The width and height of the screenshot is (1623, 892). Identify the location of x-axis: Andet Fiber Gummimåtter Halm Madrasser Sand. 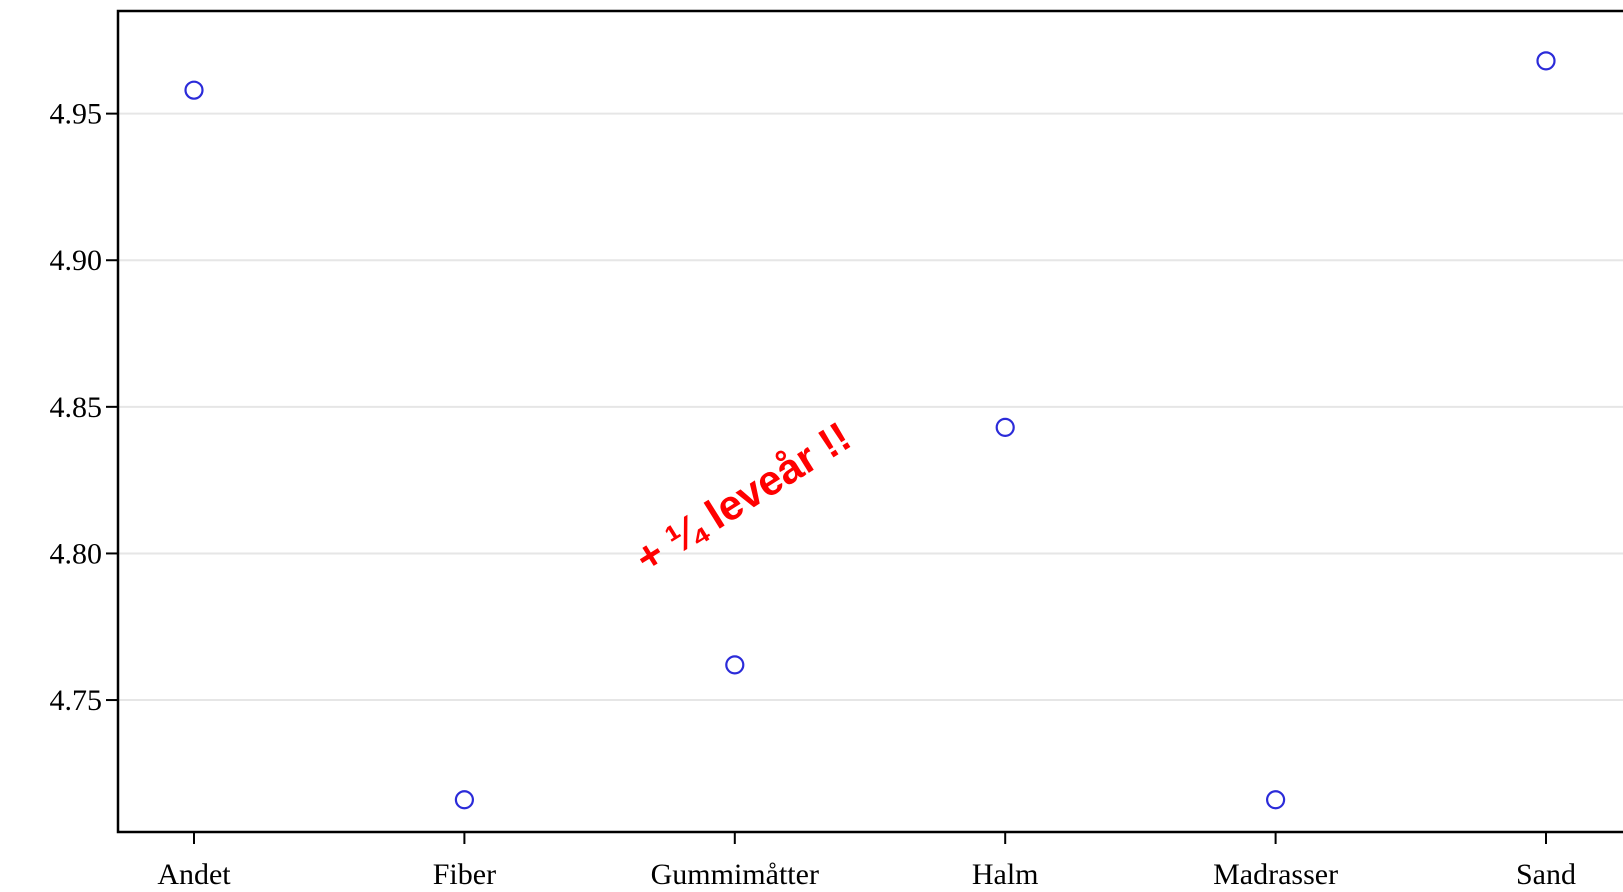
(866, 861).